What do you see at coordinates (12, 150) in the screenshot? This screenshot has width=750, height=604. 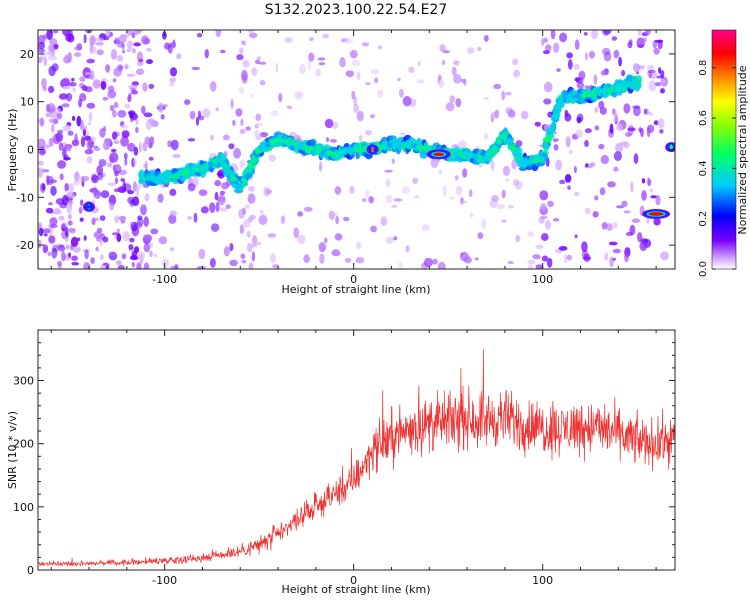 I see `spectrogram-y-label: Frequency (Hz)` at bounding box center [12, 150].